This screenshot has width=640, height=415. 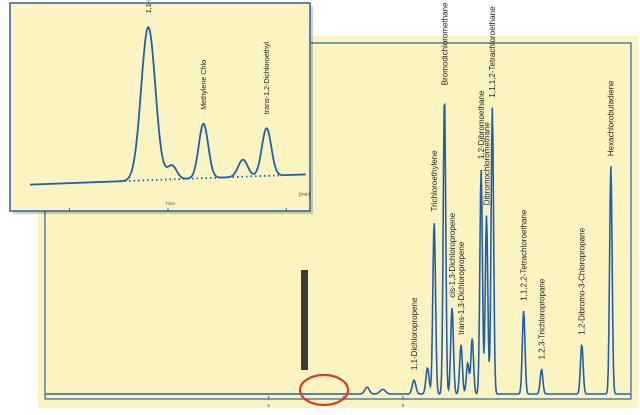 What do you see at coordinates (324, 390) in the screenshot?
I see `highlight-circle` at bounding box center [324, 390].